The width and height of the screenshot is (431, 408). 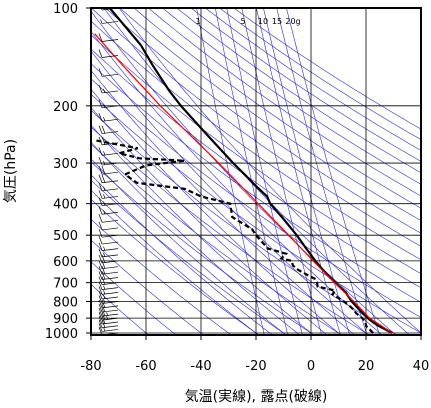 What do you see at coordinates (292, 21) in the screenshot?
I see `mixing-ratio-label: 20g` at bounding box center [292, 21].